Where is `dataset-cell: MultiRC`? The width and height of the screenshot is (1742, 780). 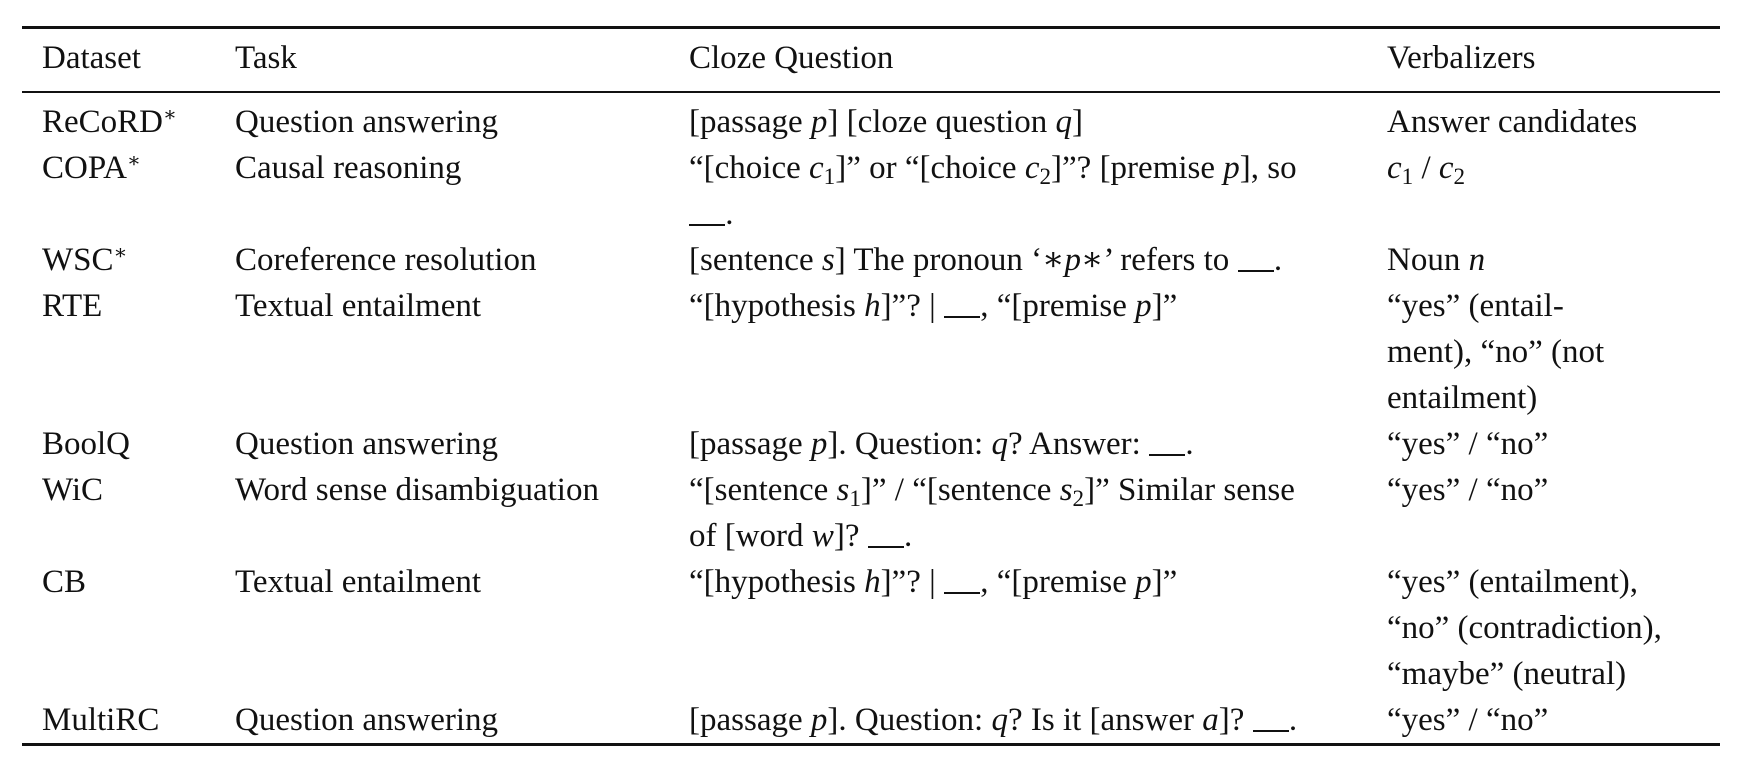 dataset-cell: MultiRC is located at coordinates (101, 720).